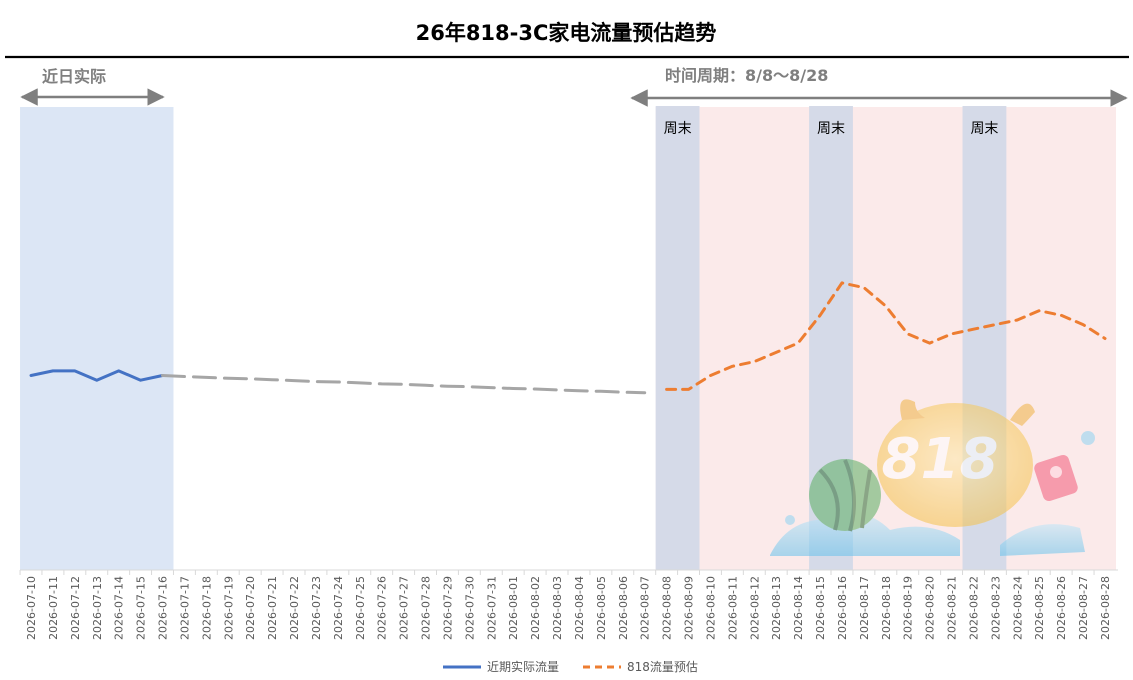 This screenshot has width=1133, height=680. What do you see at coordinates (163, 608) in the screenshot?
I see `x-tick-label: 2026-07-16` at bounding box center [163, 608].